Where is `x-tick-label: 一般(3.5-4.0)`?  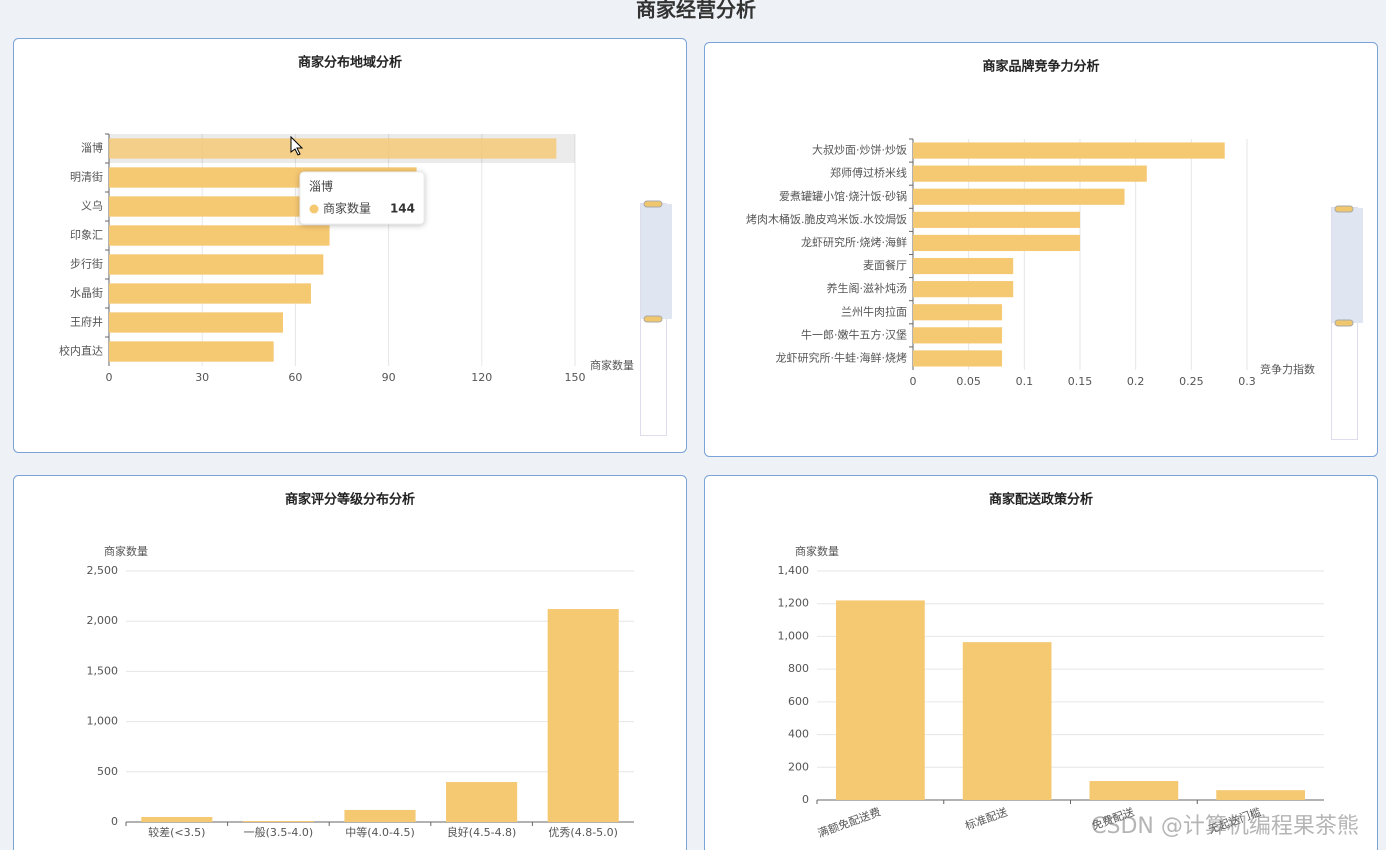 x-tick-label: 一般(3.5-4.0) is located at coordinates (279, 832).